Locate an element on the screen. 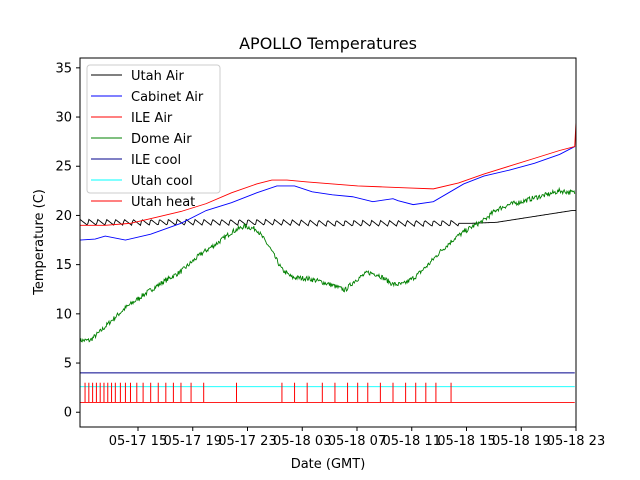 Image resolution: width=640 pixels, height=480 pixels. legend-item-dome-air: Dome Air is located at coordinates (141, 139).